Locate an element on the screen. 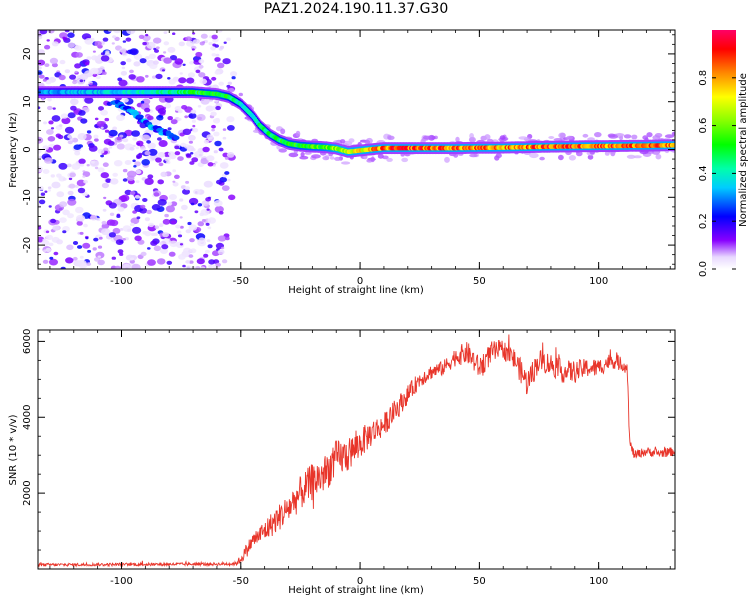 The width and height of the screenshot is (750, 600). spectrogram-x-label: Height of straight line (km) is located at coordinates (356, 290).